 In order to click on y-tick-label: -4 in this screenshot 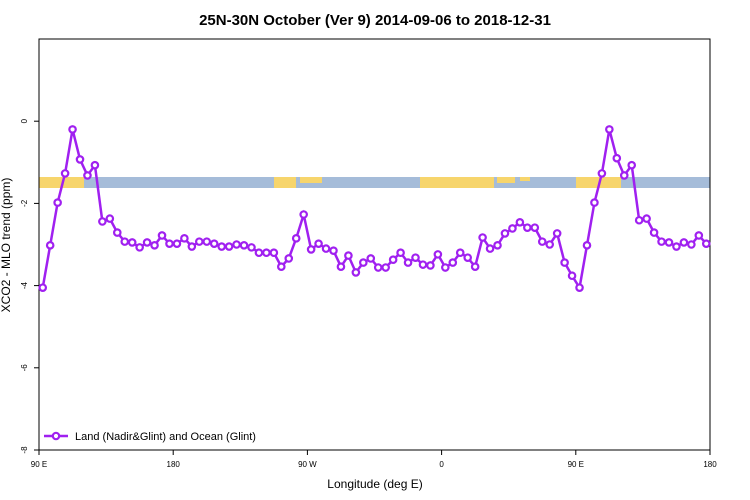, I will do `click(24, 285)`.